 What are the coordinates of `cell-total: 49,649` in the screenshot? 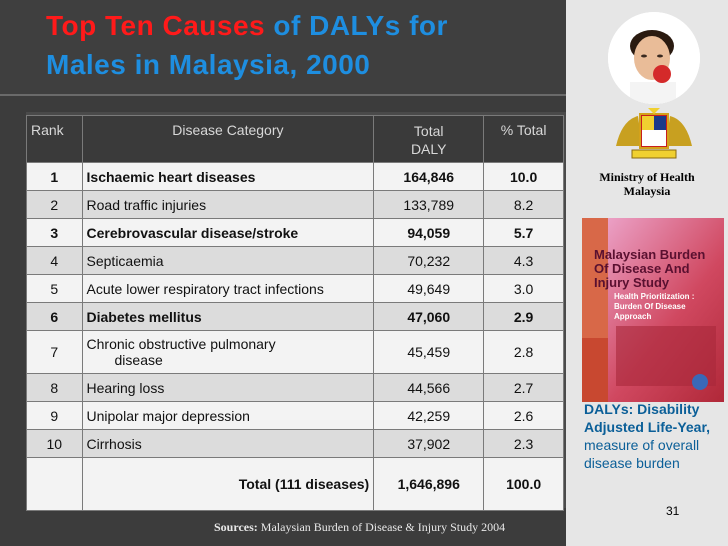 It's located at (429, 288).